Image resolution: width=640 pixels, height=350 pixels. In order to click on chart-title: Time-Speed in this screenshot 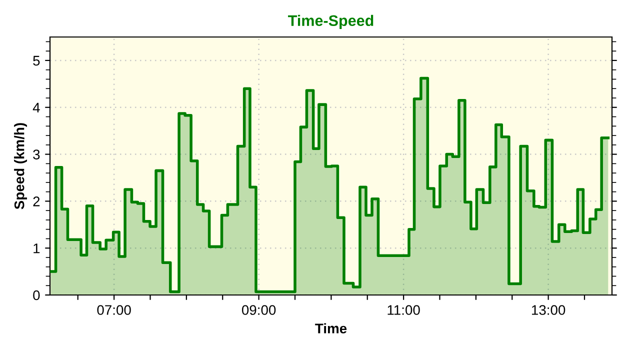, I will do `click(331, 22)`.